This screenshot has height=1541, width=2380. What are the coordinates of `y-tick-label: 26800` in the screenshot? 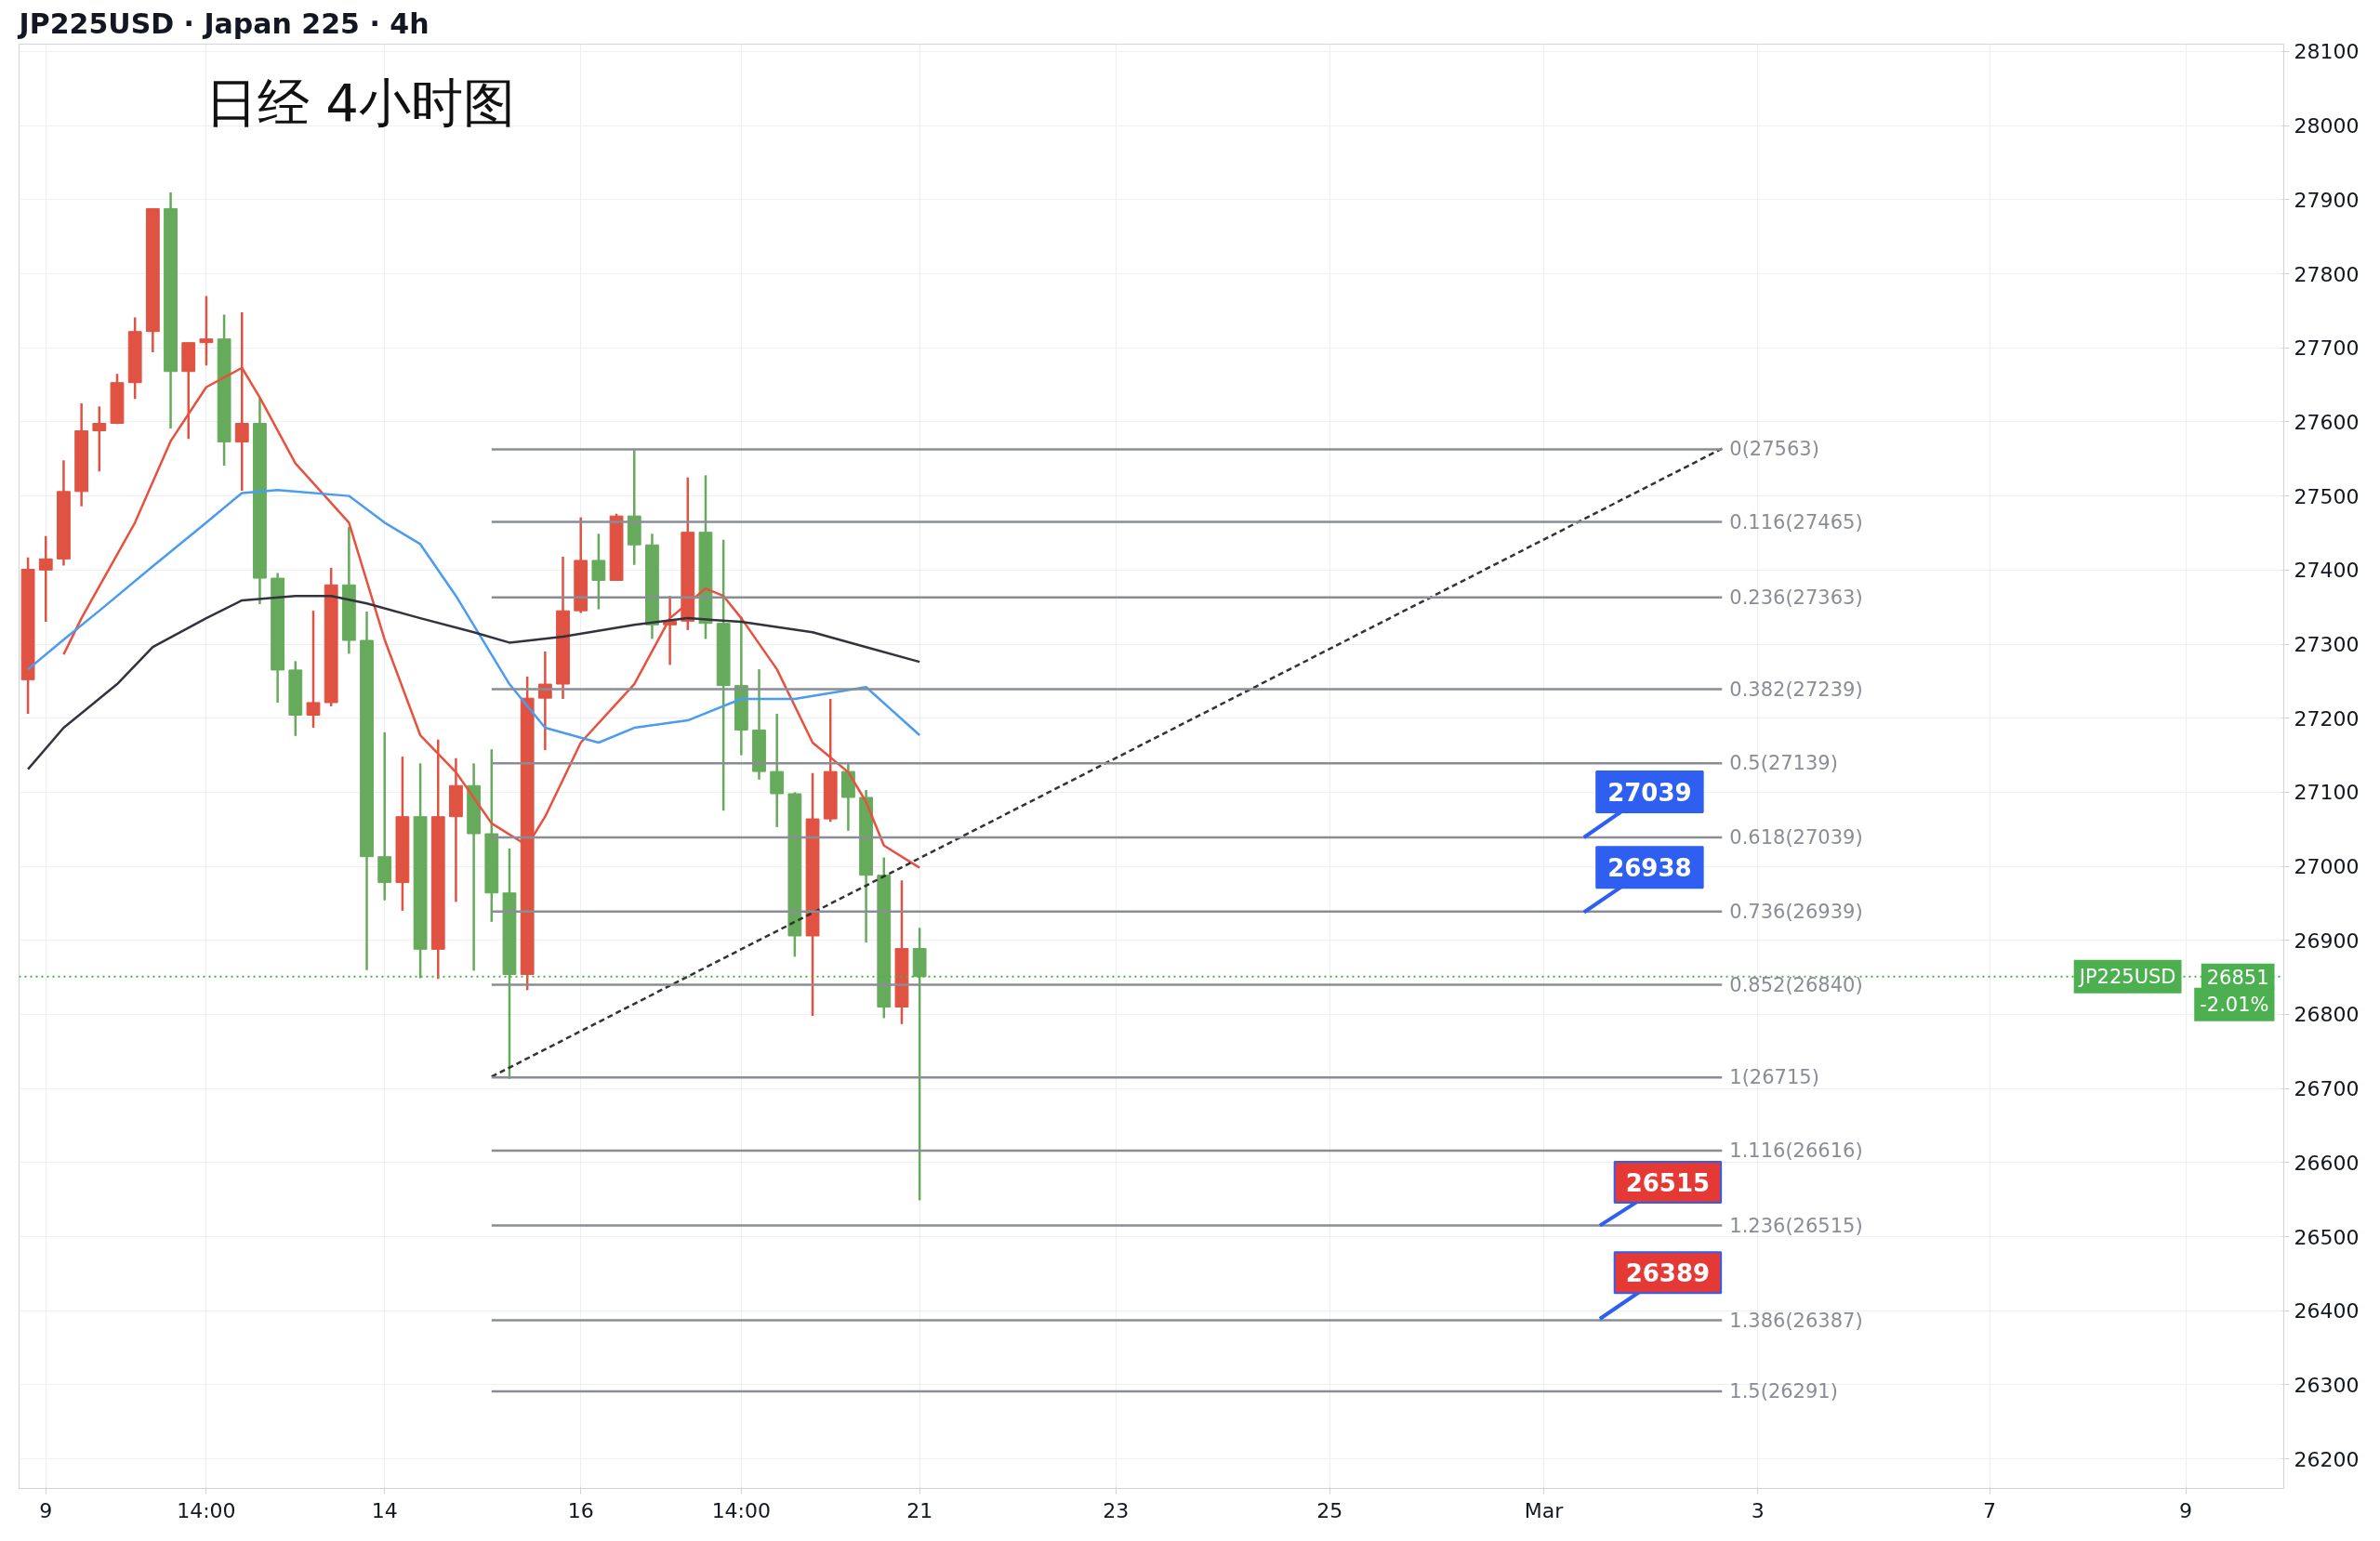 It's located at (2327, 1015).